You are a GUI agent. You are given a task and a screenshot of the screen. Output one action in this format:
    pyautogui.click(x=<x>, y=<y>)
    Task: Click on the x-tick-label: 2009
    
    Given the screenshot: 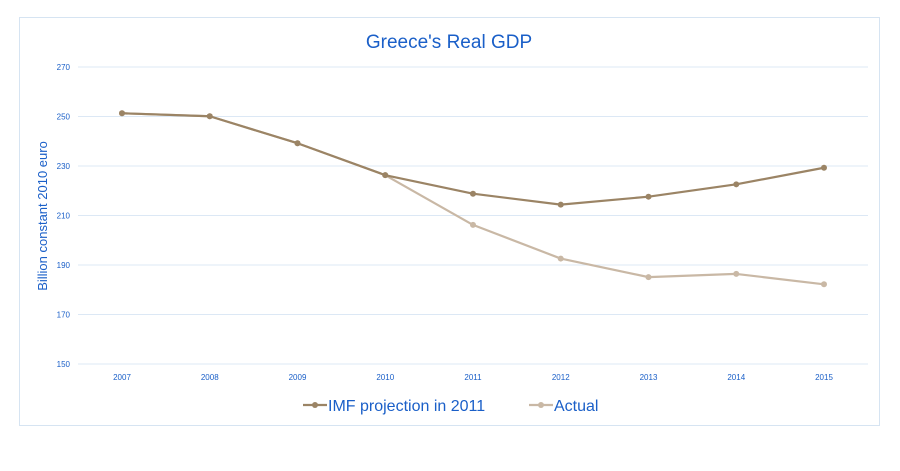 What is the action you would take?
    pyautogui.click(x=298, y=377)
    